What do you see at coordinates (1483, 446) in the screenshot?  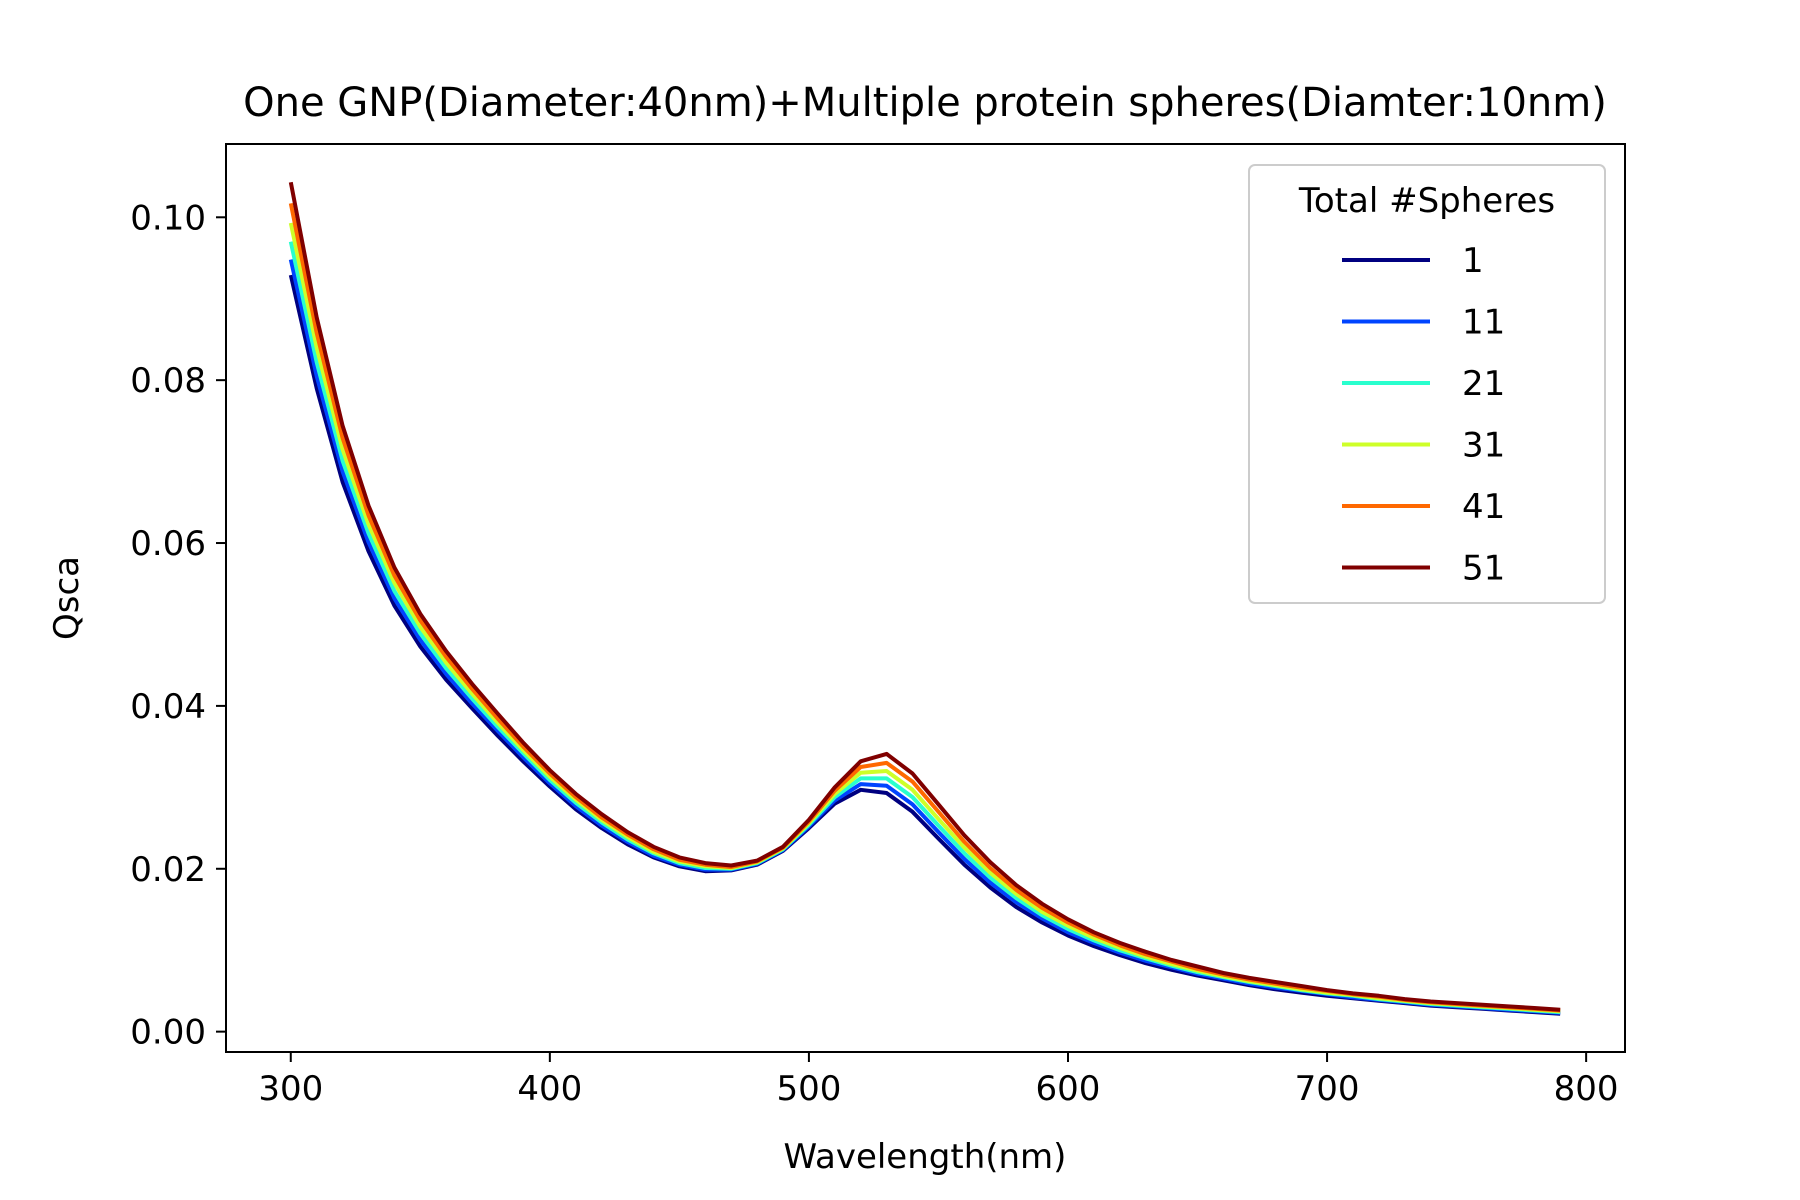 I see `legend-label-31: 31` at bounding box center [1483, 446].